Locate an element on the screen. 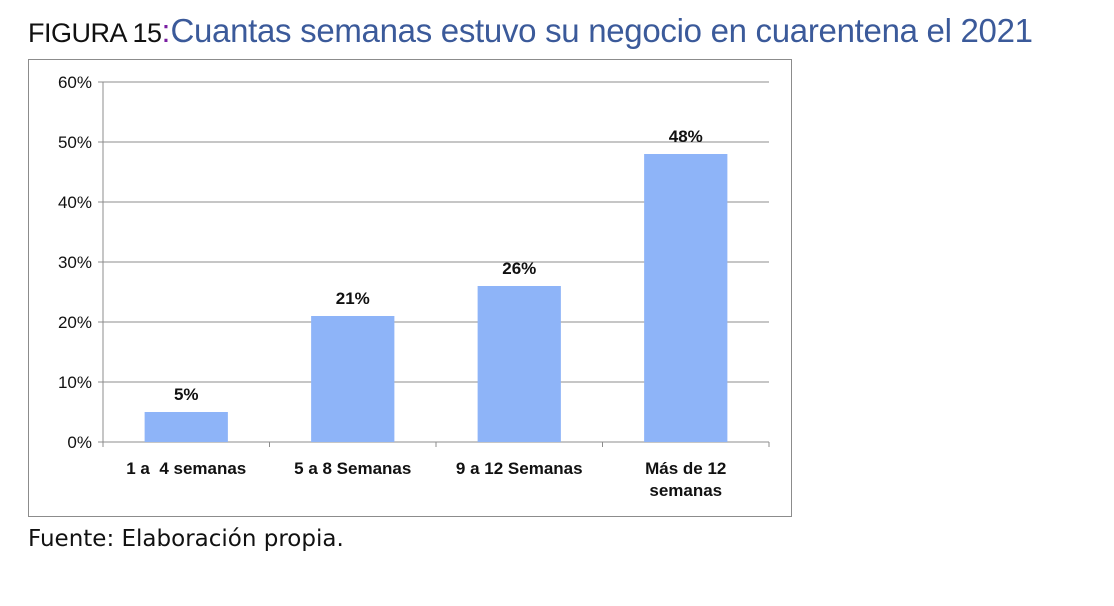  y-tick-label: 60% is located at coordinates (75, 82).